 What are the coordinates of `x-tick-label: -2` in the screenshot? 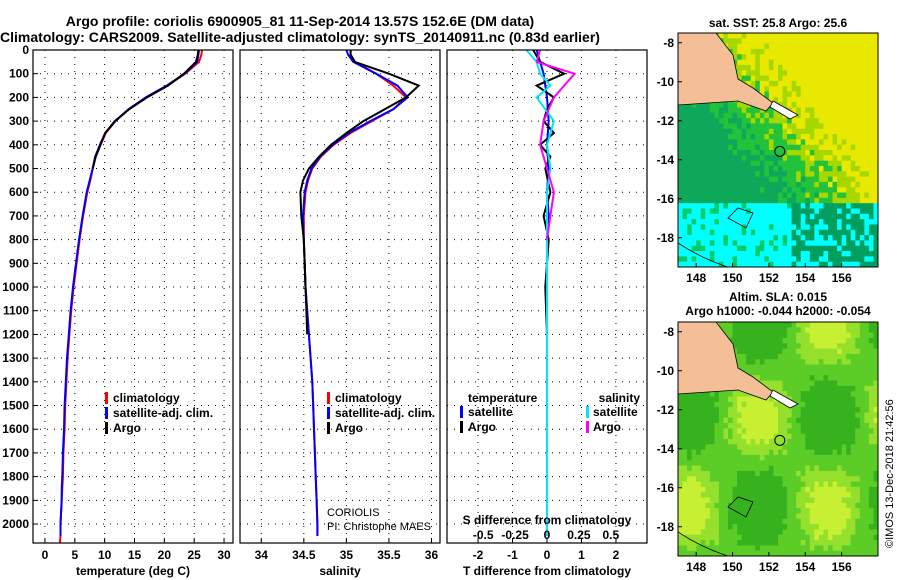 It's located at (478, 555).